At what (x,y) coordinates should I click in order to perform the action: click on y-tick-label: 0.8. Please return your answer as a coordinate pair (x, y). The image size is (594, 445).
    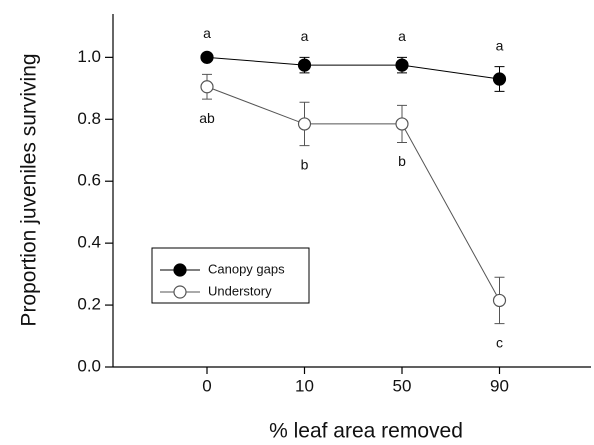
    Looking at the image, I should click on (89, 118).